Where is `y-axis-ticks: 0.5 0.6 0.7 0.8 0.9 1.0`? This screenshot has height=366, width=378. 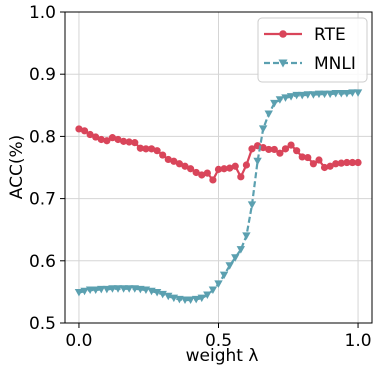 y-axis-ticks: 0.5 0.6 0.7 0.8 0.9 1.0 is located at coordinates (47, 168).